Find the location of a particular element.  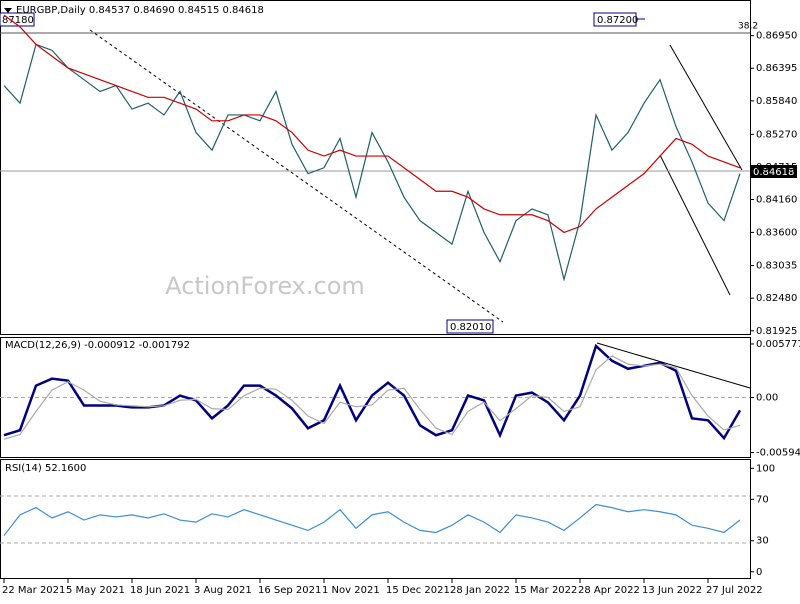

annotation: 87180 is located at coordinates (18, 20).